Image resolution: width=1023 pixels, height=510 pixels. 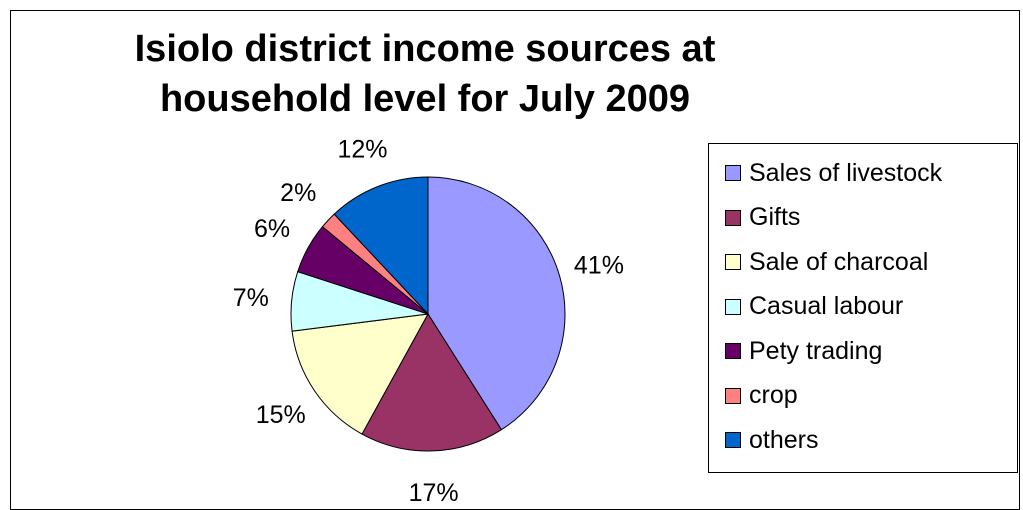 I want to click on data-label-crop: 2%, so click(x=298, y=193).